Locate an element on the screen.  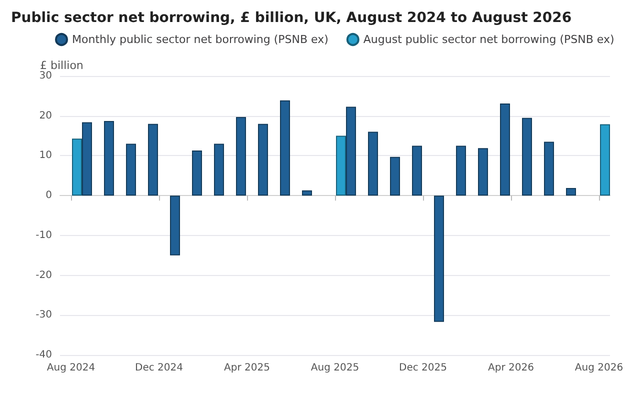
y-tick-label: 30 is located at coordinates (45, 76).